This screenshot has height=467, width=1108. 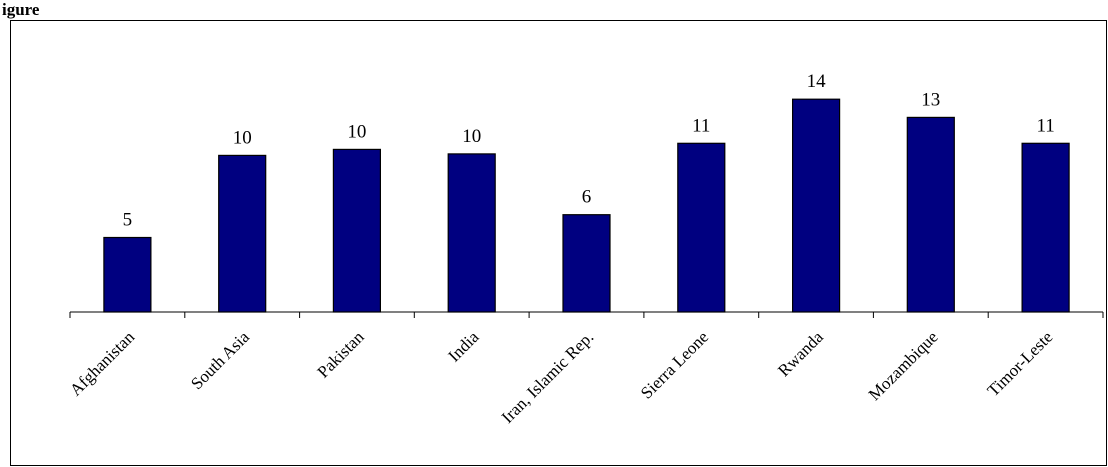 I want to click on bar-value-label: 5, so click(x=127, y=220).